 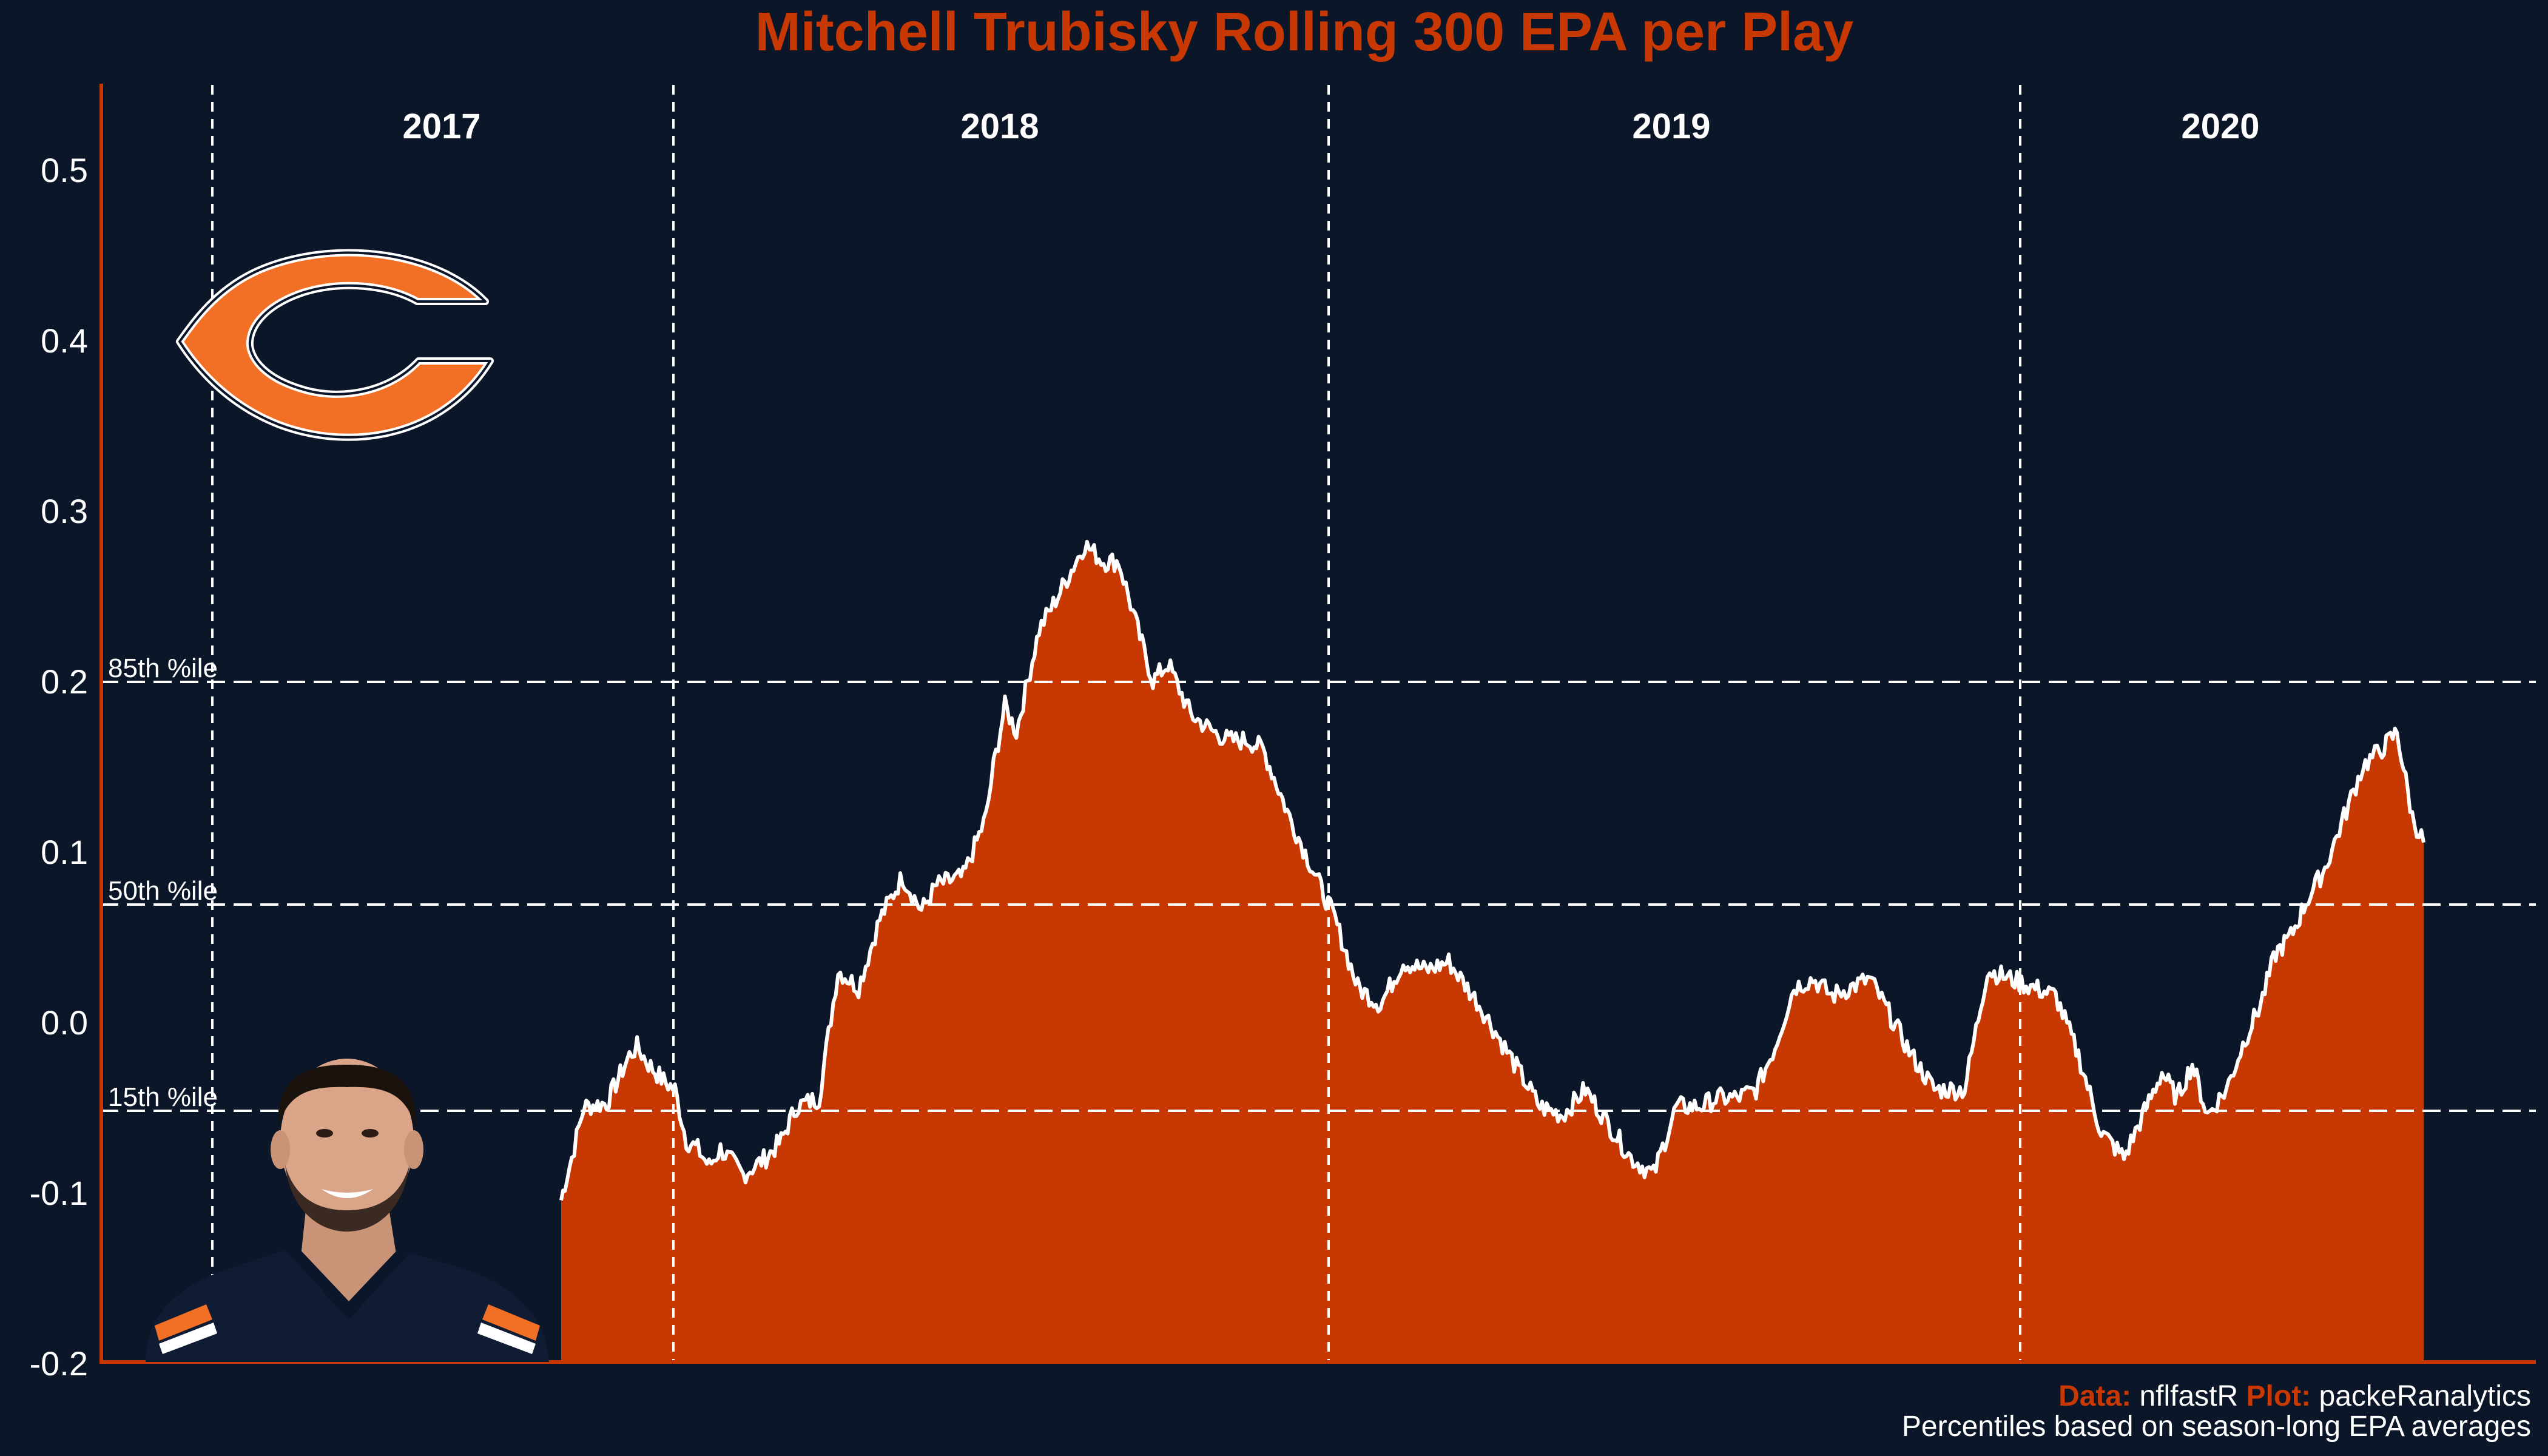 I want to click on caption-data-label: Data:, so click(x=2094, y=1396).